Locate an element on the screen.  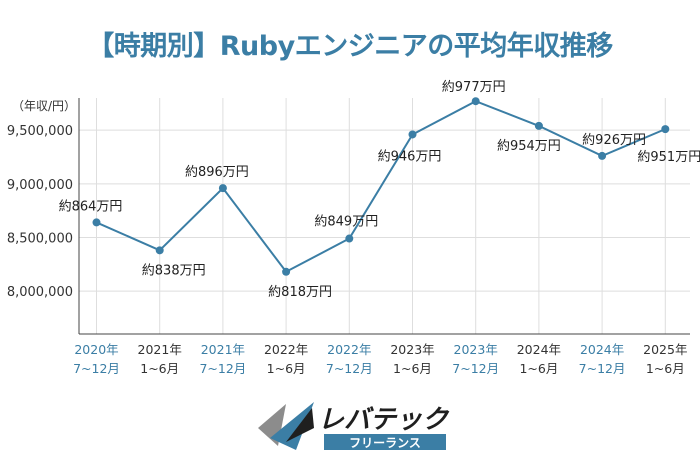
x-tick-year-1: 2021年 is located at coordinates (160, 349).